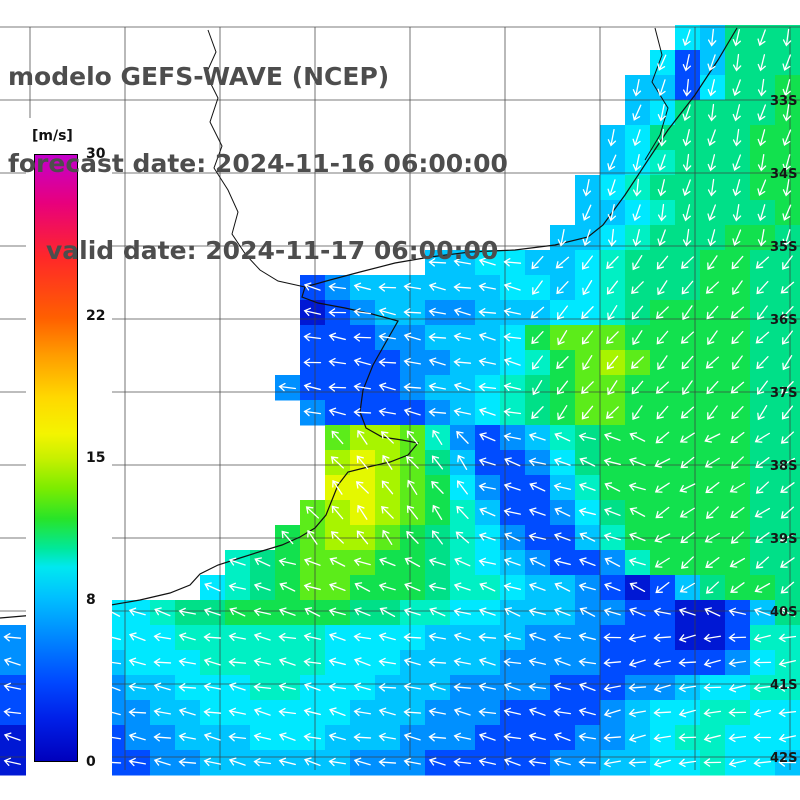 The width and height of the screenshot is (800, 800). I want to click on speed-colorbar, so click(56, 458).